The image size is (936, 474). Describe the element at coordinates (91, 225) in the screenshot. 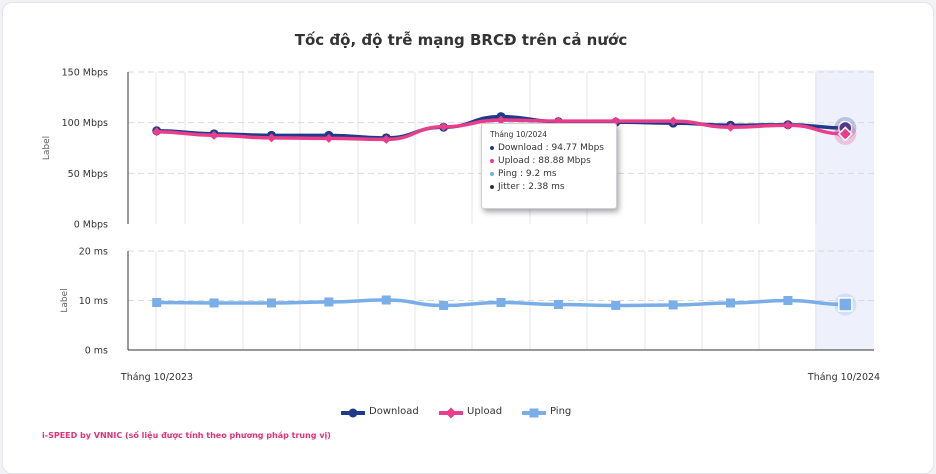

I see `y-tick-label: 0 Mbps` at that location.